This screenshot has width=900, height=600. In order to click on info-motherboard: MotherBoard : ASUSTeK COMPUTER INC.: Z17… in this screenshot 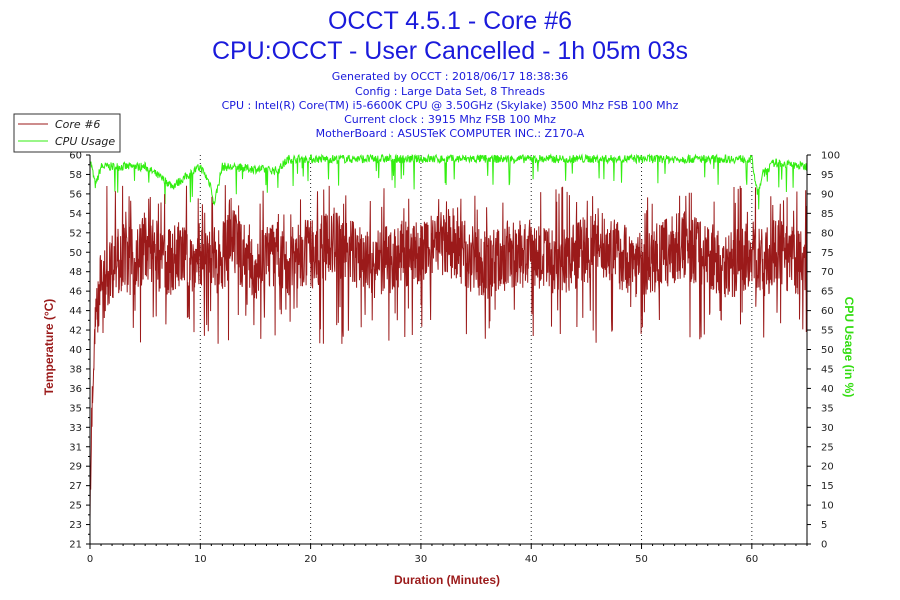, I will do `click(450, 133)`.